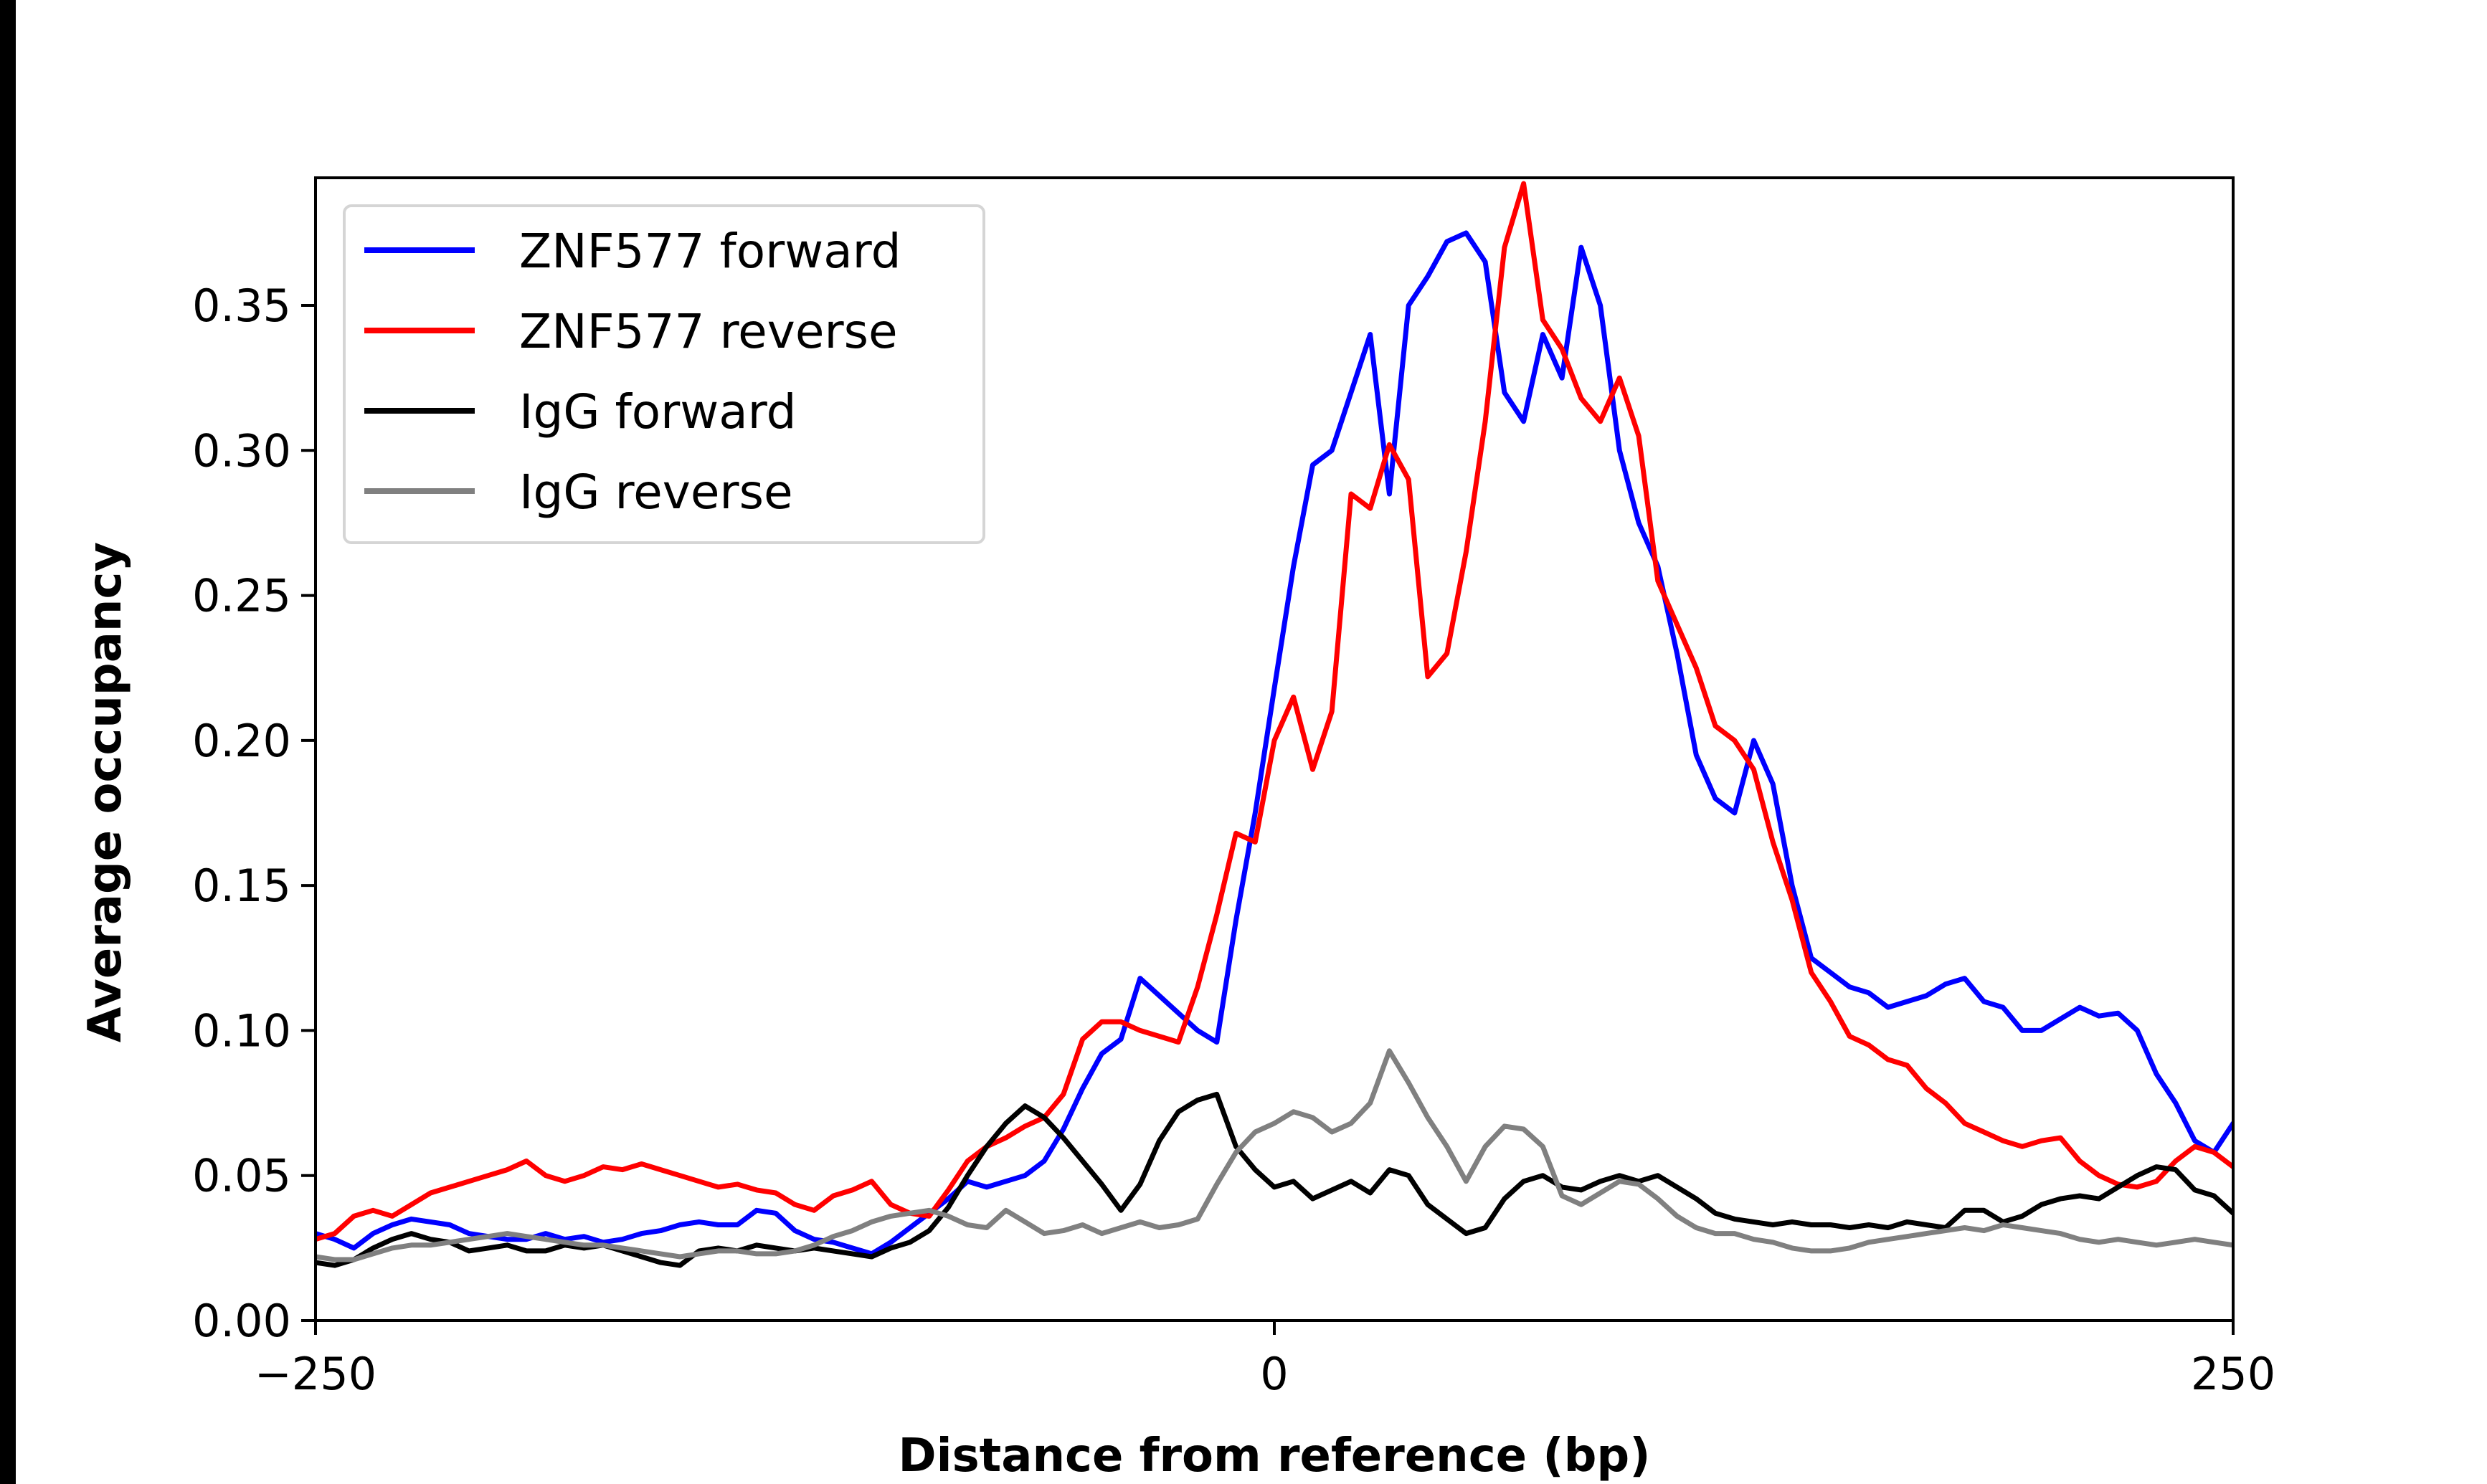 Image resolution: width=2487 pixels, height=1484 pixels. Describe the element at coordinates (254, 814) in the screenshot. I see `y-axis: 0.00 0.05 0.10 0.15 0.20 0.25 0.30 0.35` at that location.